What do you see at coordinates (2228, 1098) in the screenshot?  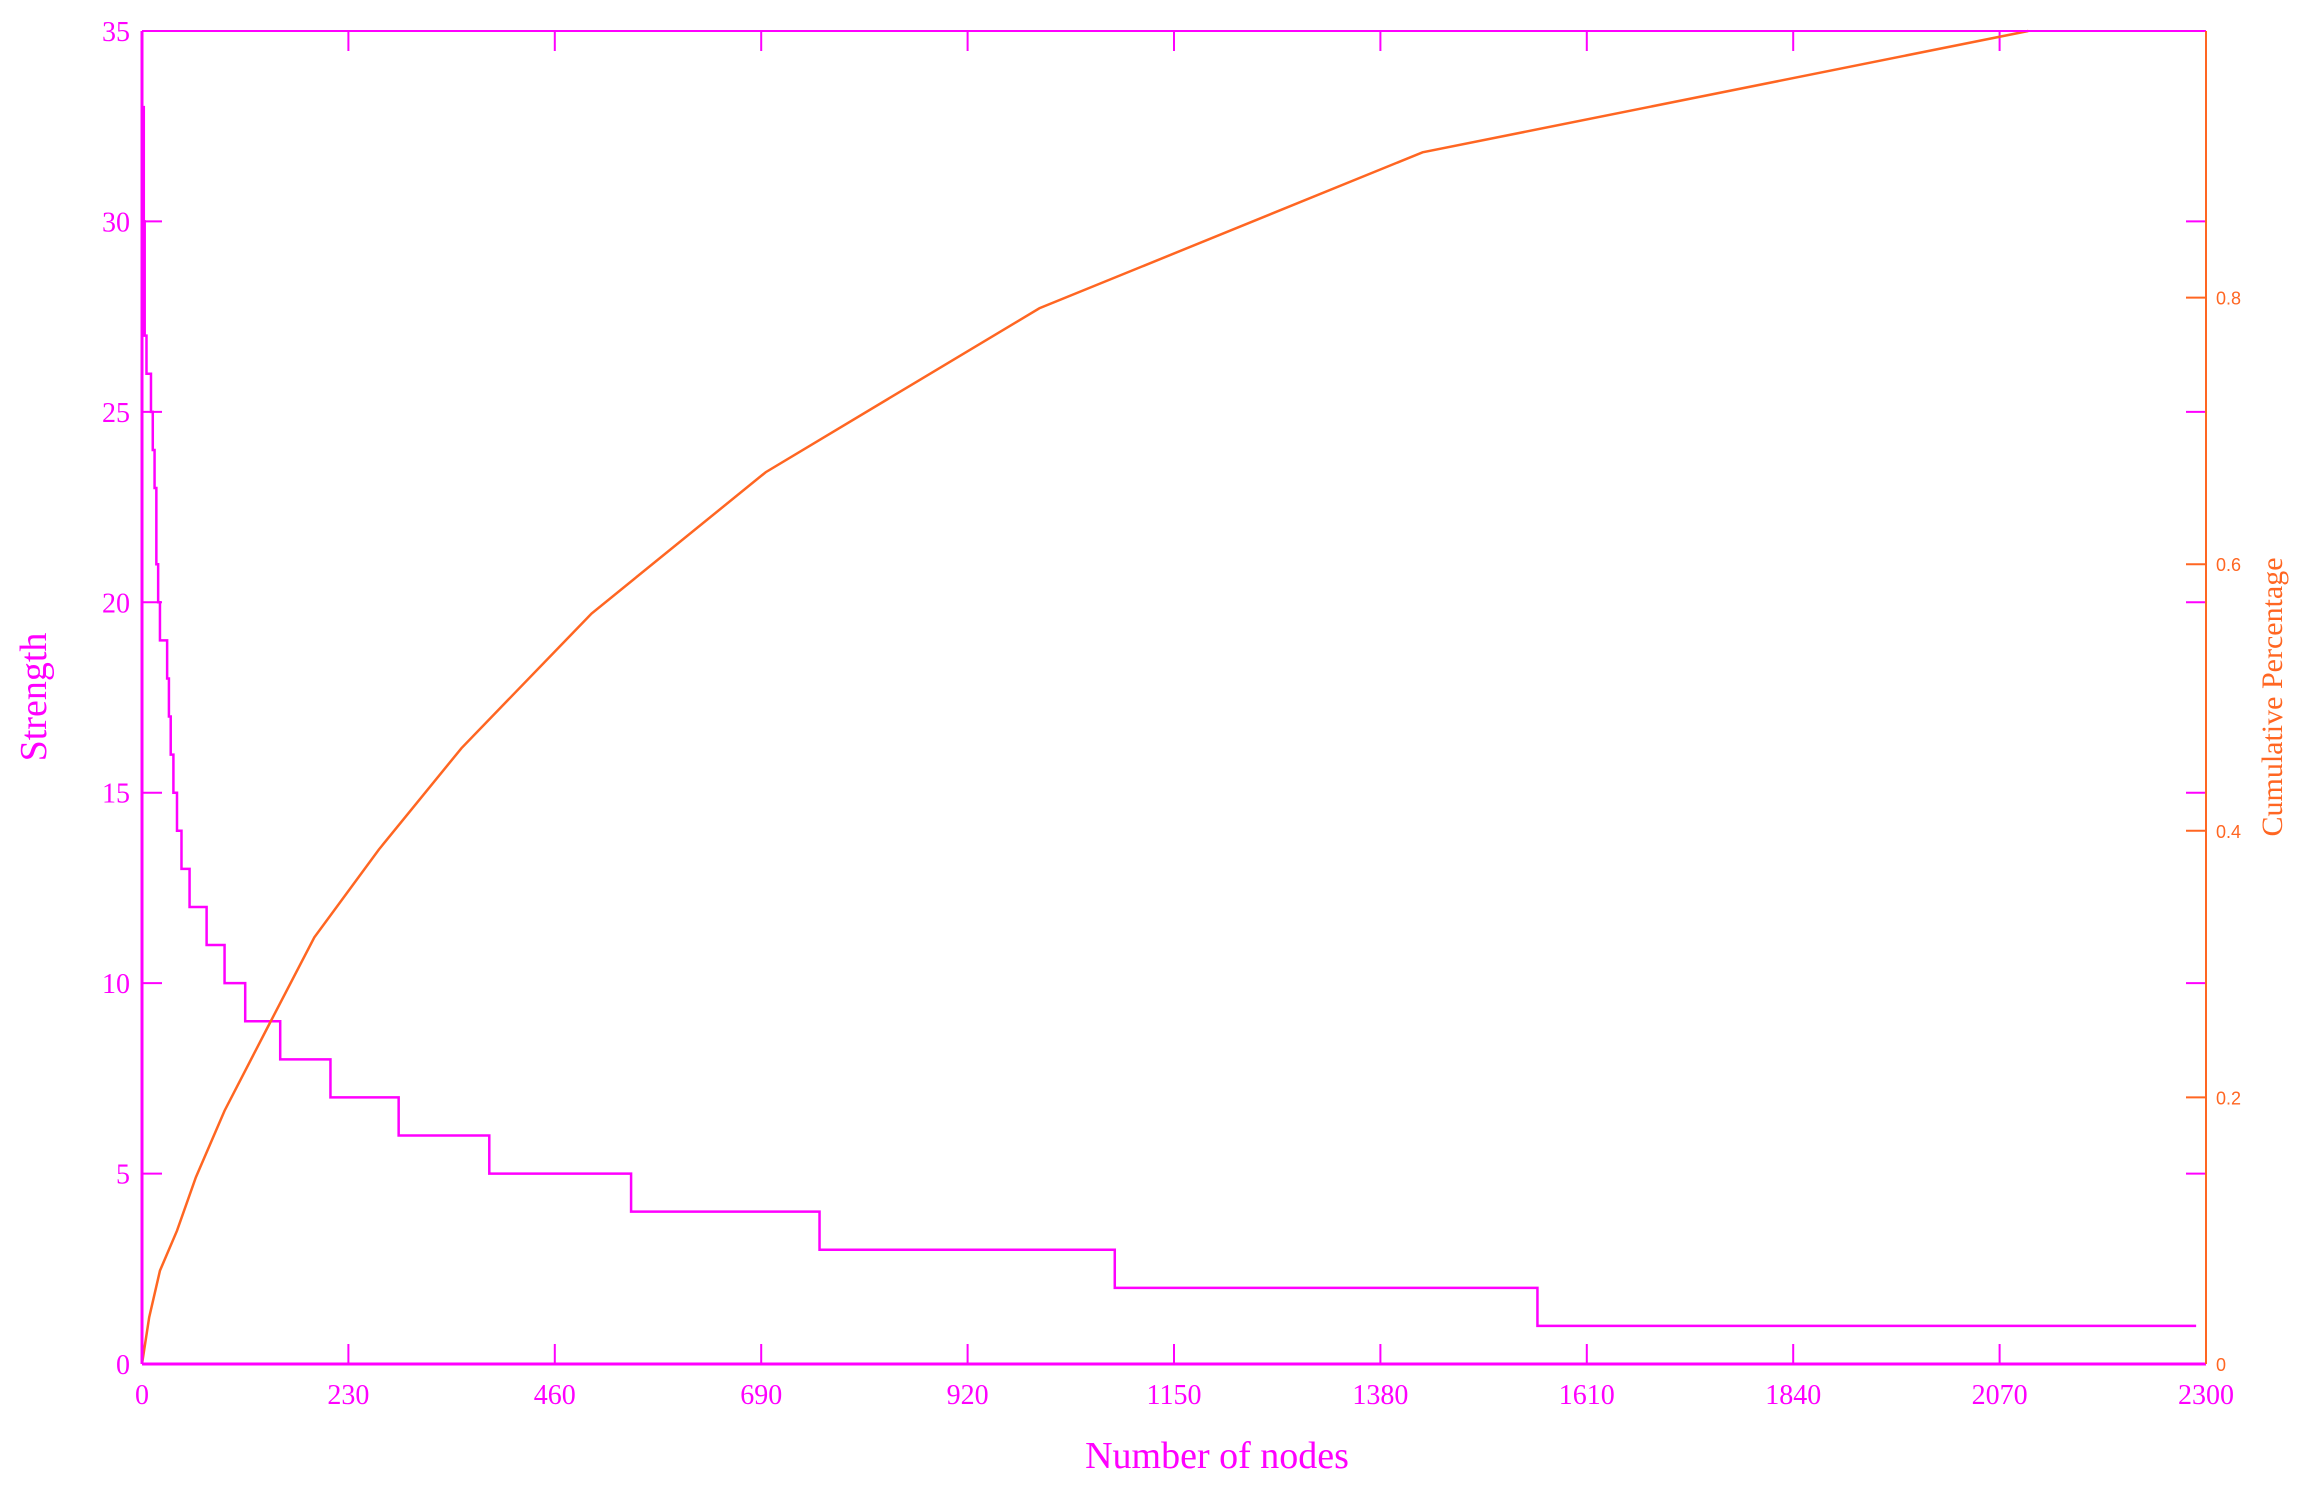 I see `y2-tick-label: 0.2` at bounding box center [2228, 1098].